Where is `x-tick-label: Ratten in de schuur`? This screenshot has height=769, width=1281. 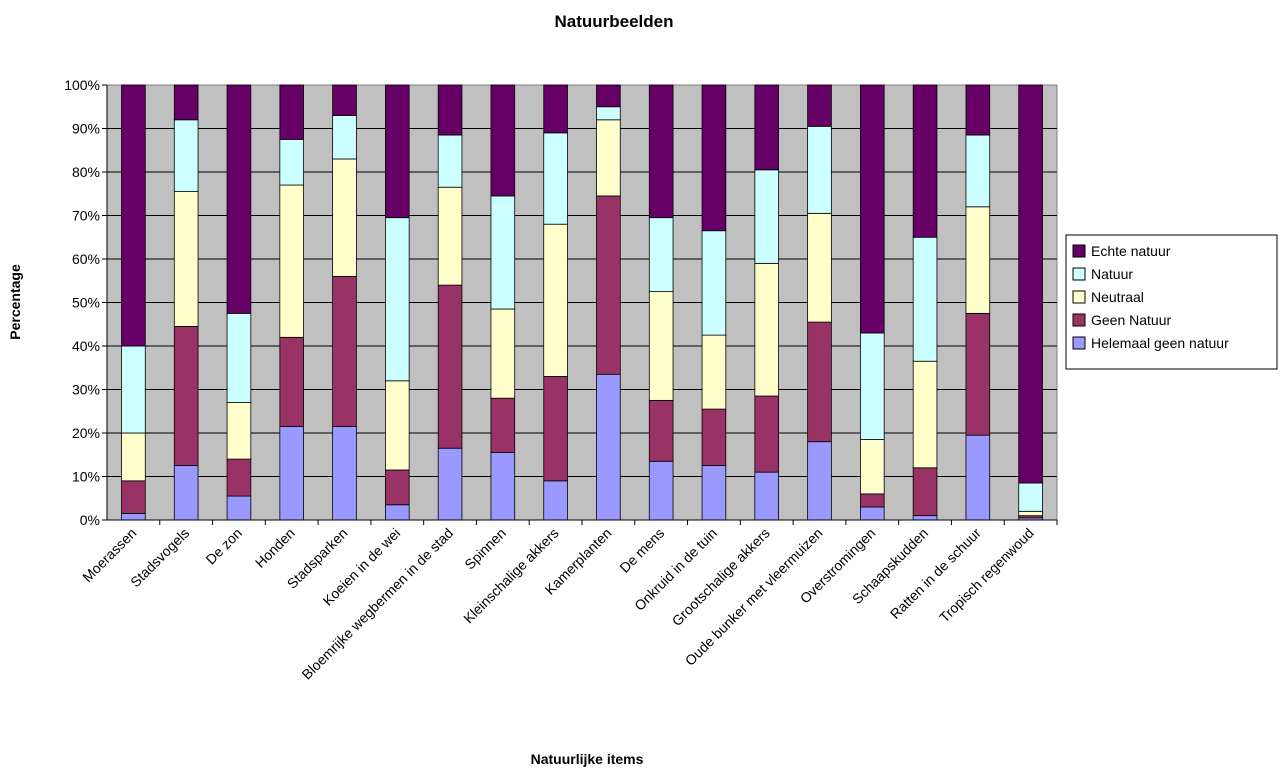 x-tick-label: Ratten in de schuur is located at coordinates (935, 573).